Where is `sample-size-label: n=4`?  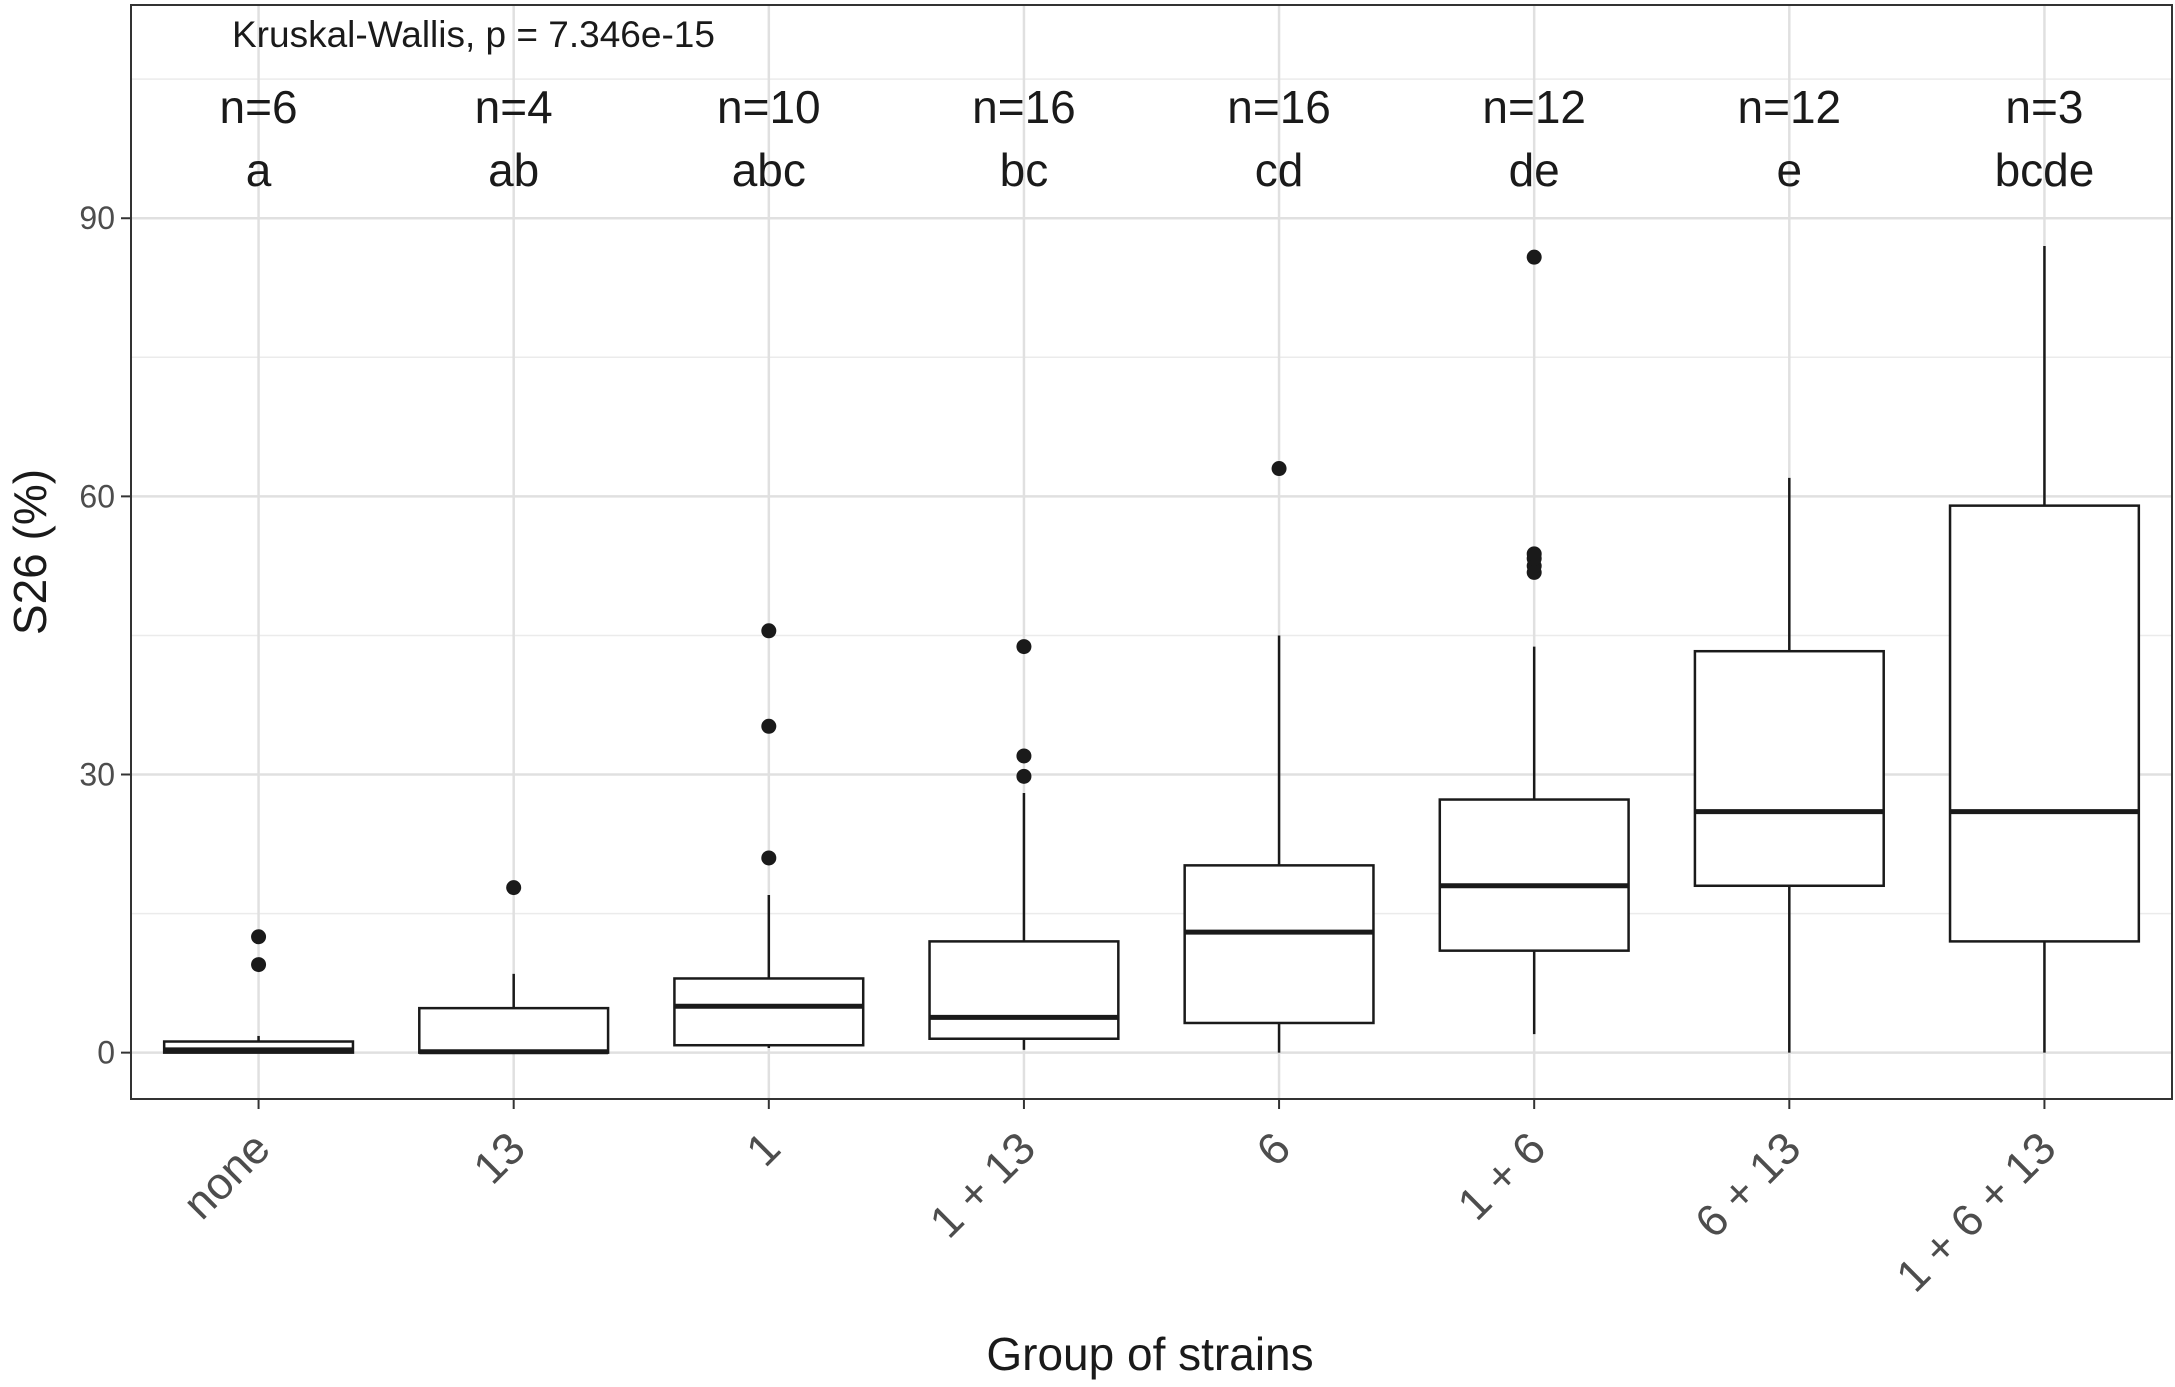
sample-size-label: n=4 is located at coordinates (514, 107).